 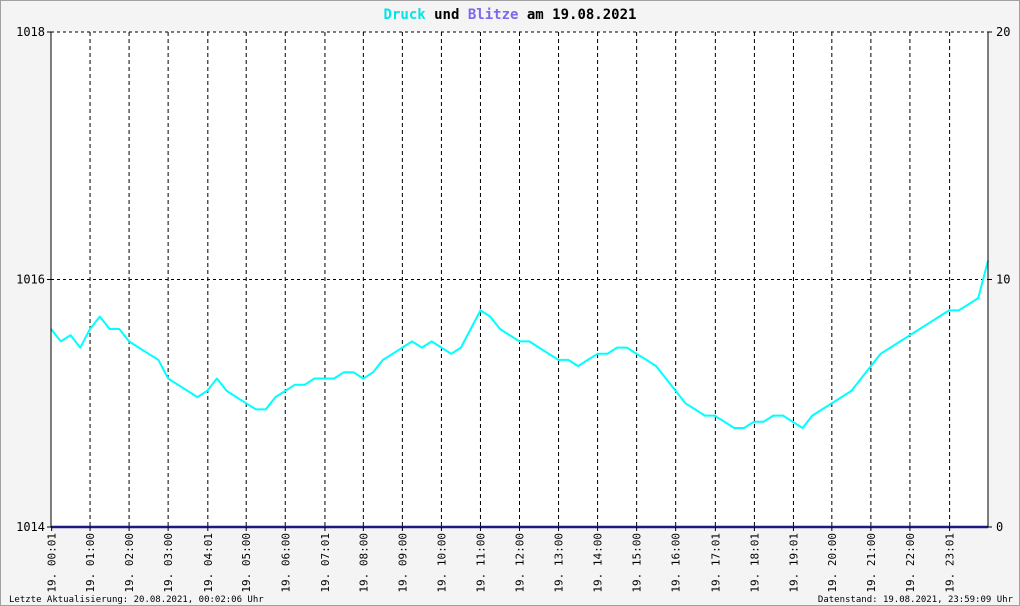 What do you see at coordinates (950, 563) in the screenshot?
I see `x-tick-label: 19. 23:01` at bounding box center [950, 563].